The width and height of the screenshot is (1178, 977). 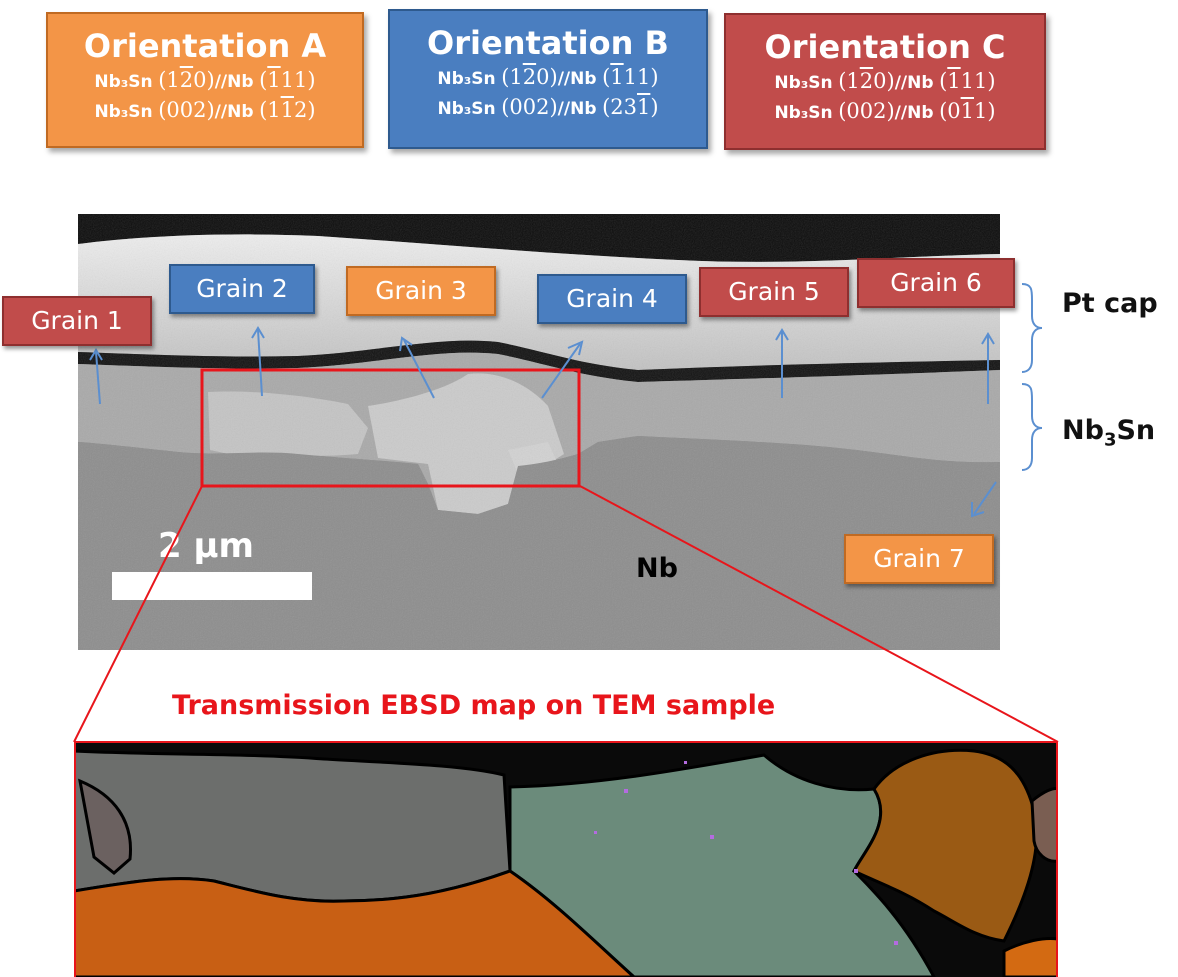 I want to click on grain-1-label: Grain 1, so click(x=77, y=321).